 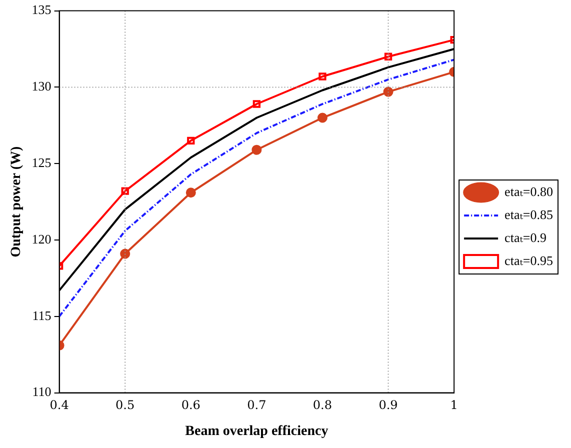 What do you see at coordinates (42, 162) in the screenshot?
I see `y-tick-label: 125` at bounding box center [42, 162].